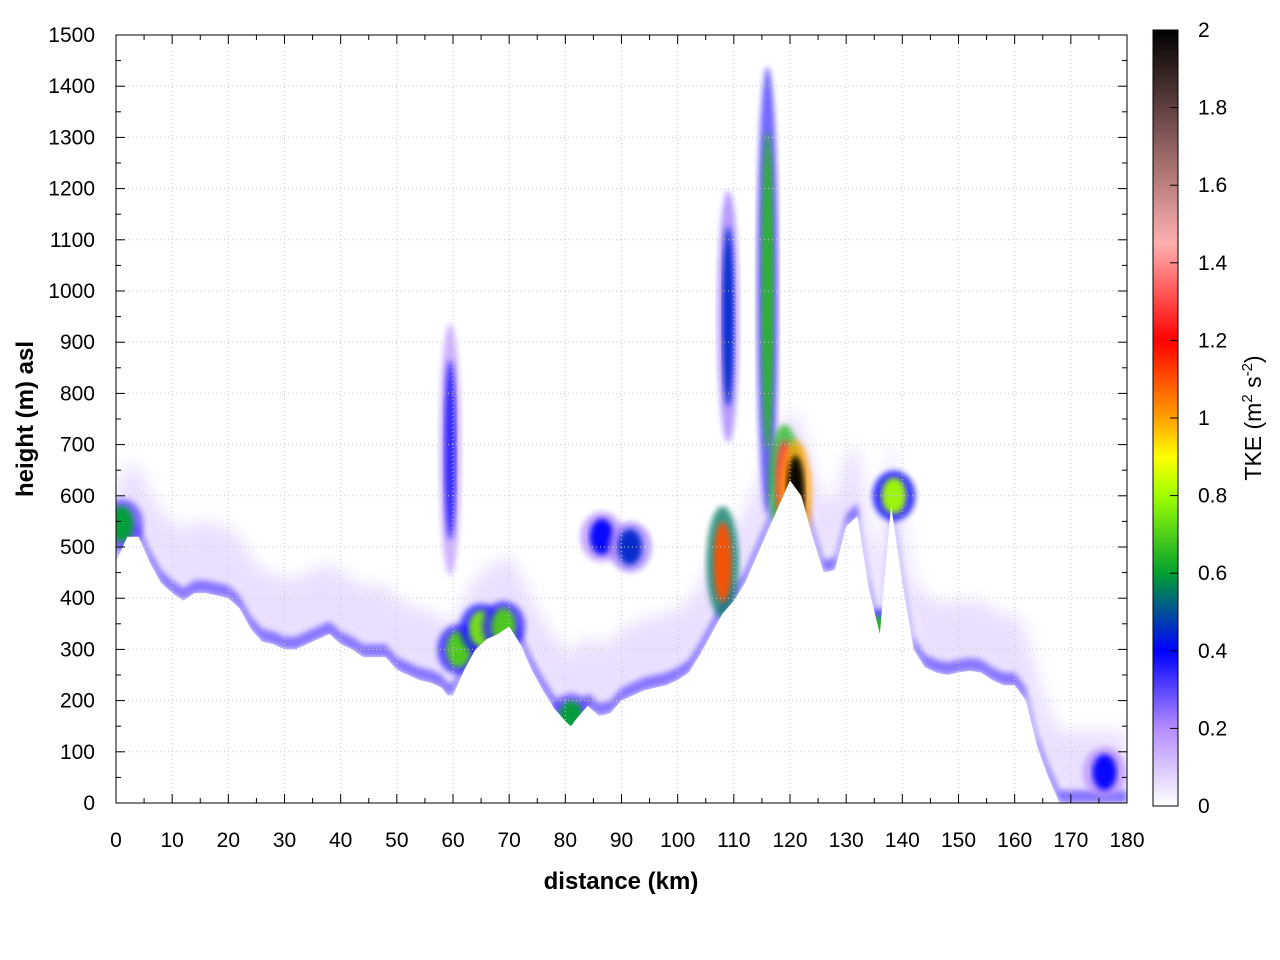  I want to click on colorbar-tick-label: 0.8, so click(1212, 496).